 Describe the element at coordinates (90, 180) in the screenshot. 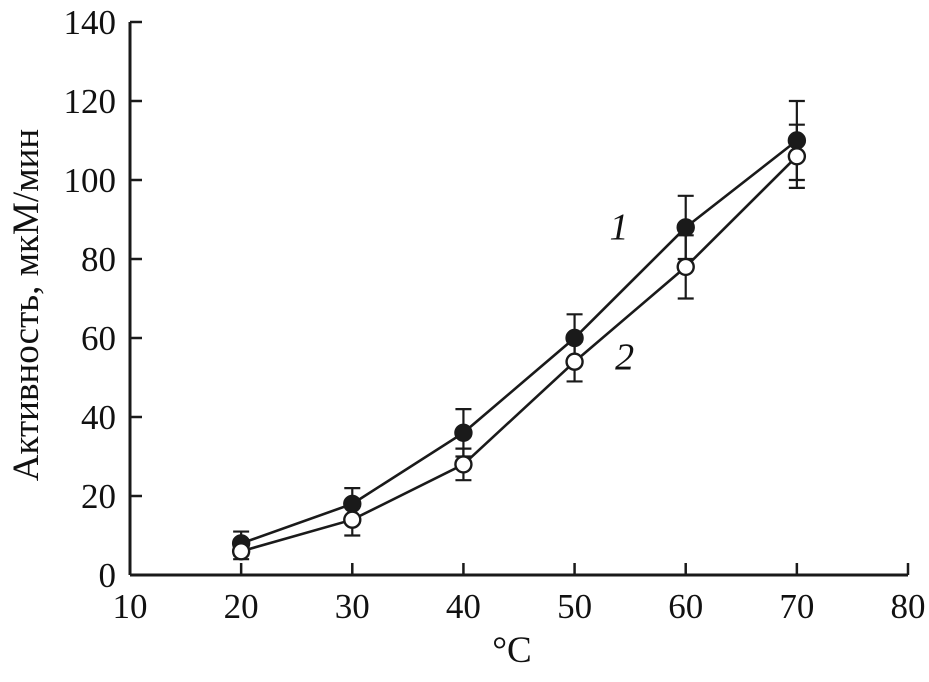

I see `y-tick-label: 100` at that location.